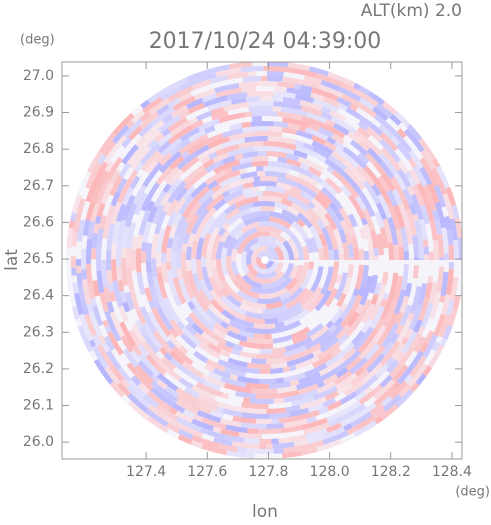  I want to click on x-unit: (deg), so click(472, 492).